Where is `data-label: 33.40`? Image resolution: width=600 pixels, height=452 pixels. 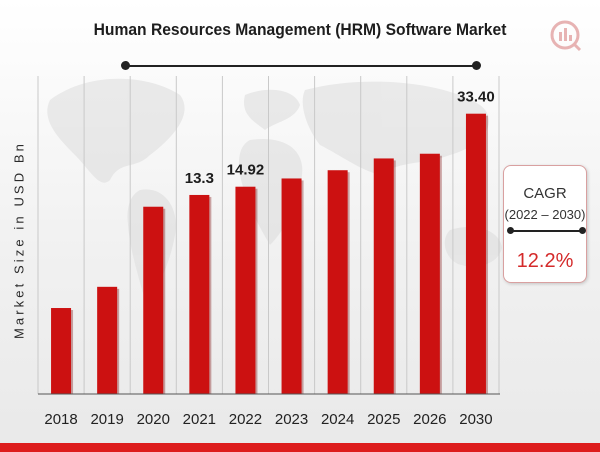 data-label: 33.40 is located at coordinates (476, 97).